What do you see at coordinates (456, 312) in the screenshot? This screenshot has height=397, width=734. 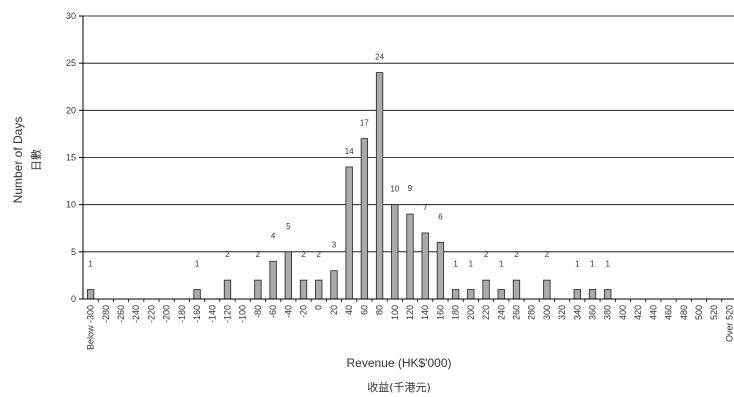 I see `x-tick-label: 180` at bounding box center [456, 312].